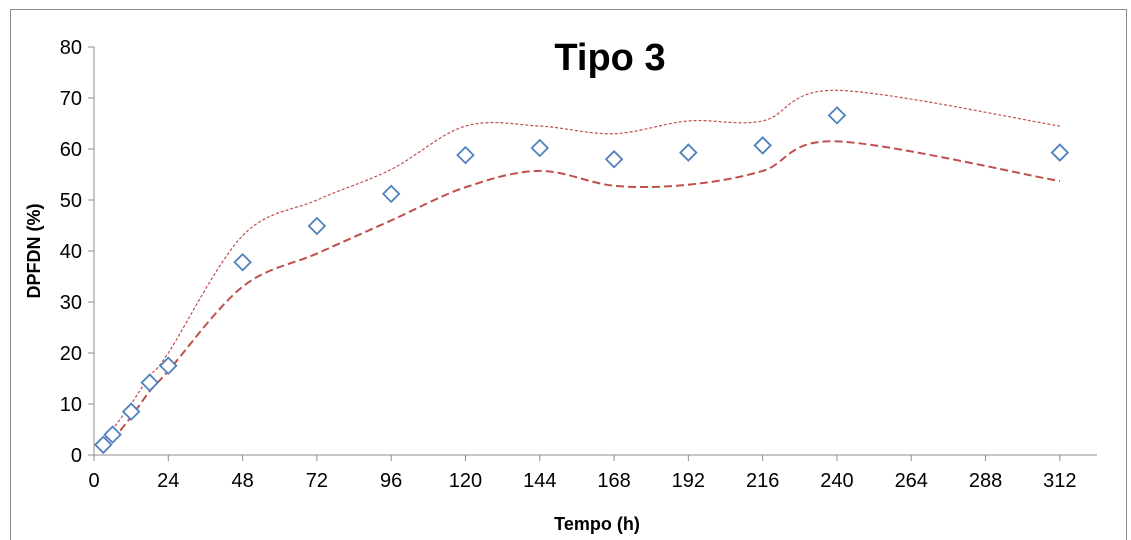  What do you see at coordinates (1059, 481) in the screenshot?
I see `x-tick-label: 312` at bounding box center [1059, 481].